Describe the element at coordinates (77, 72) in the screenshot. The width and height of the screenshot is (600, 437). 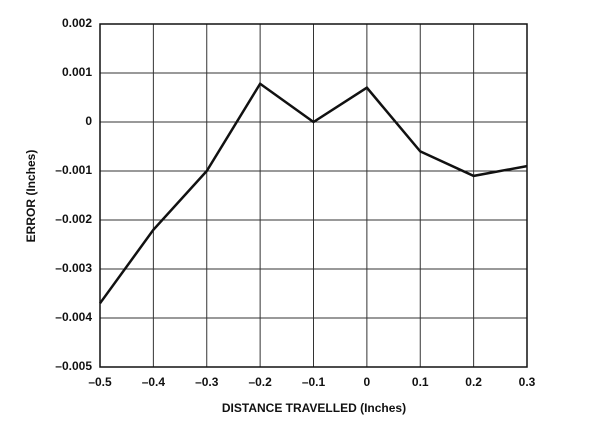
I see `y-tick-label: 0.001` at that location.